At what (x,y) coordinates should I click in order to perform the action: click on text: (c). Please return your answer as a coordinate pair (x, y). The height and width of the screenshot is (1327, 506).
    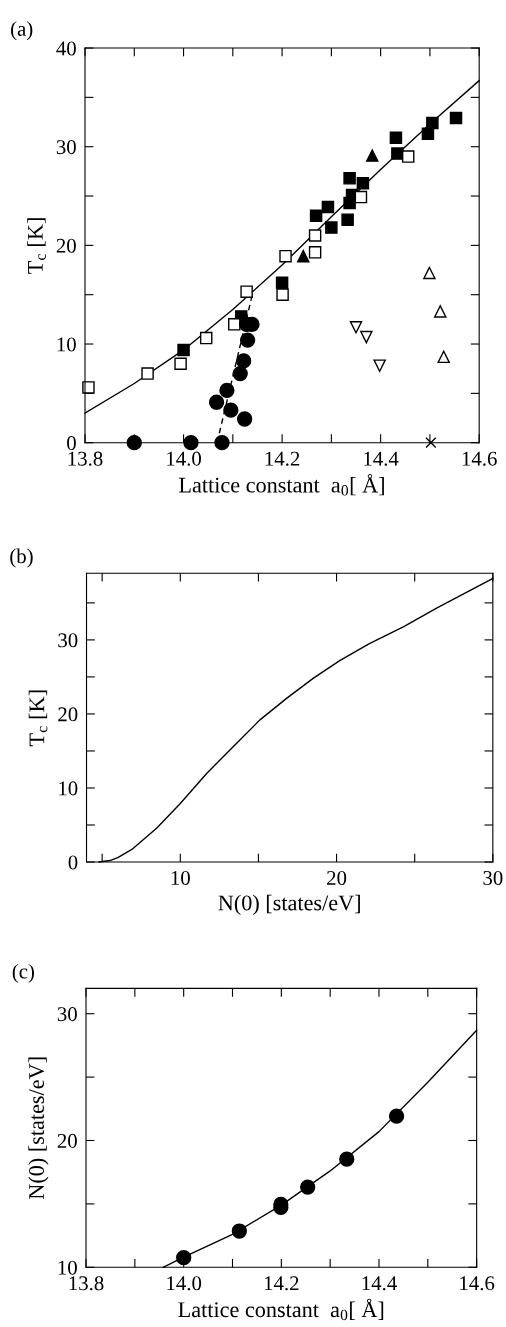
    Looking at the image, I should click on (23, 973).